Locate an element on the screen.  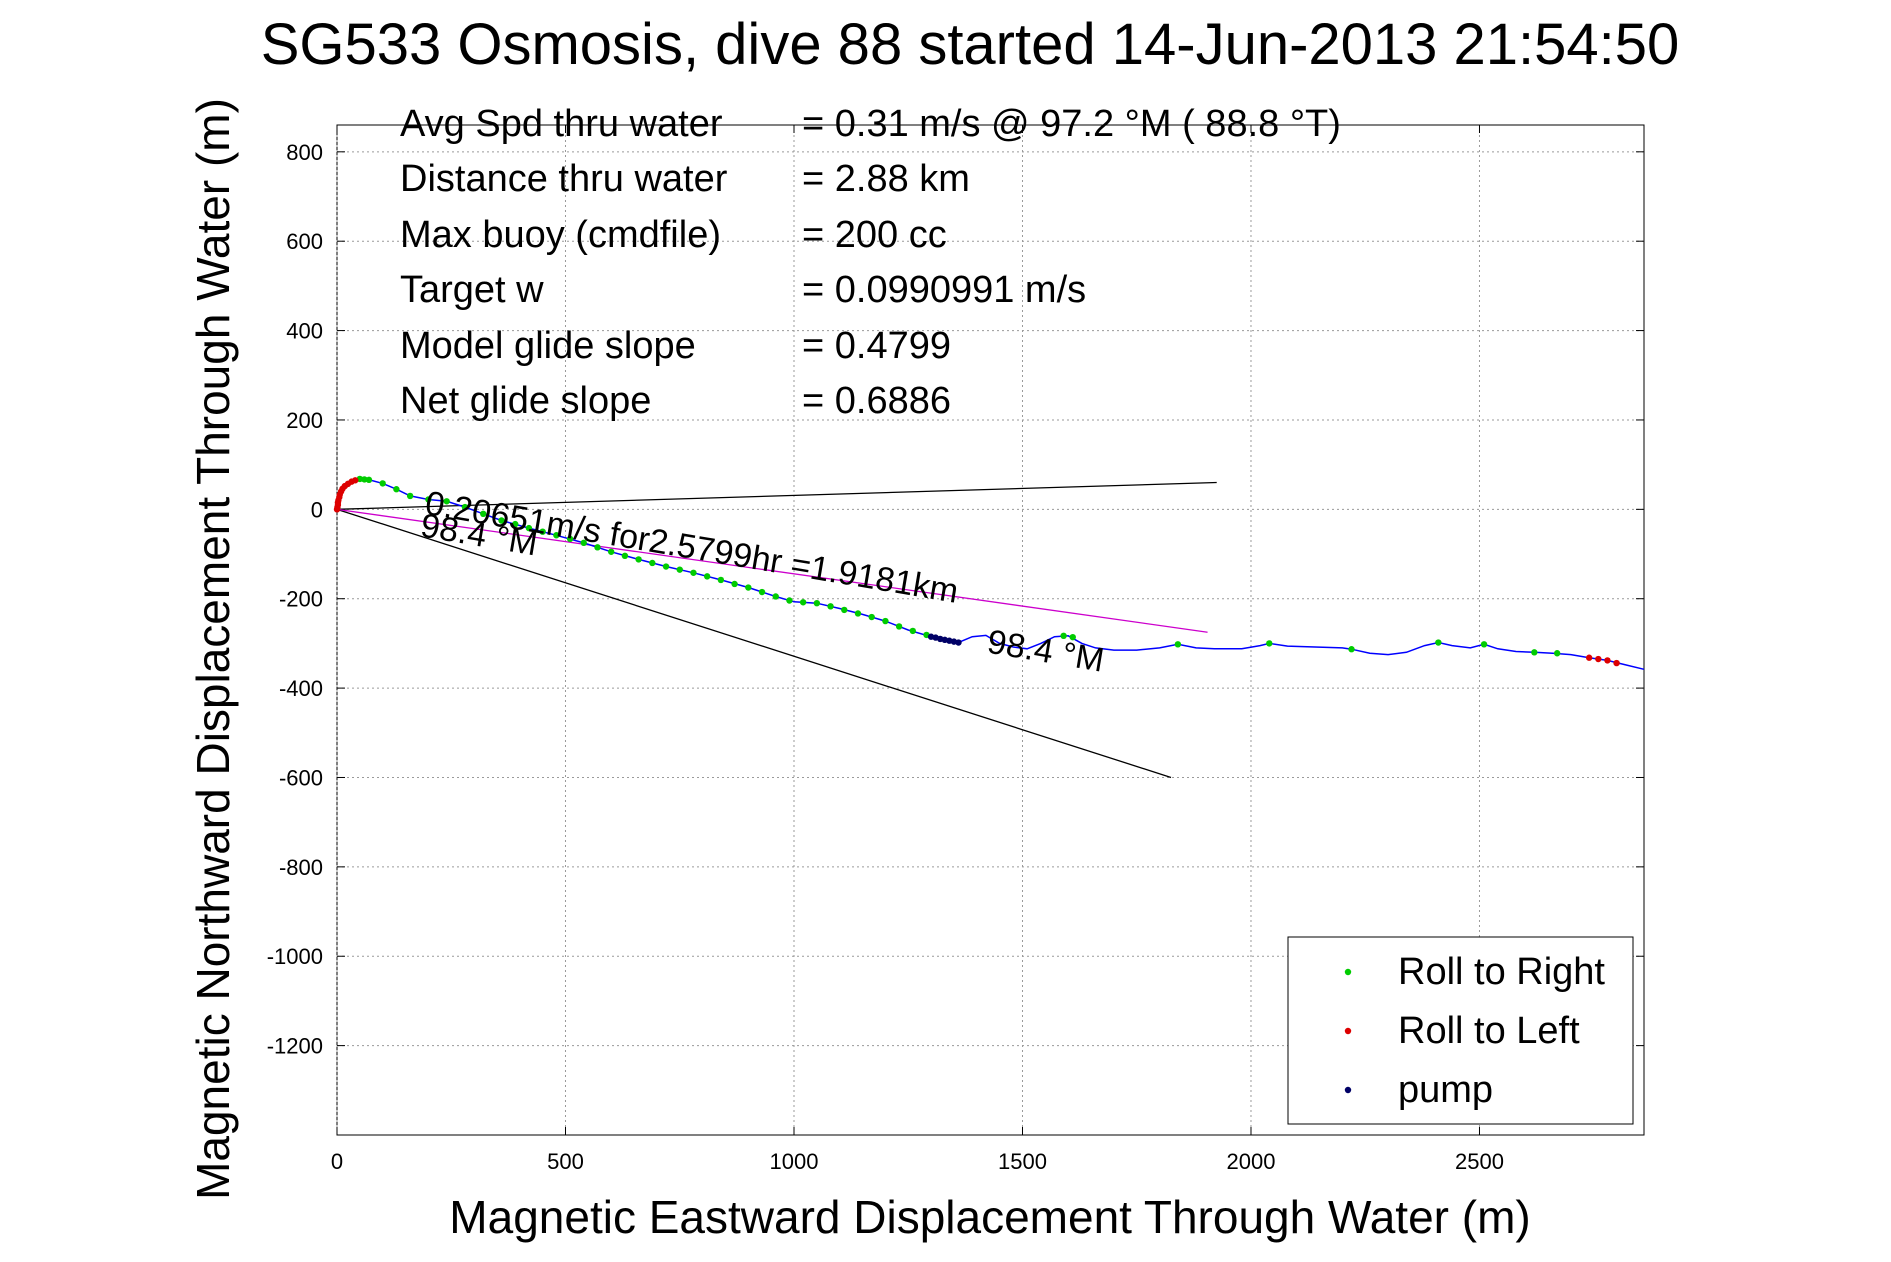
point-pump is located at coordinates (958, 642).